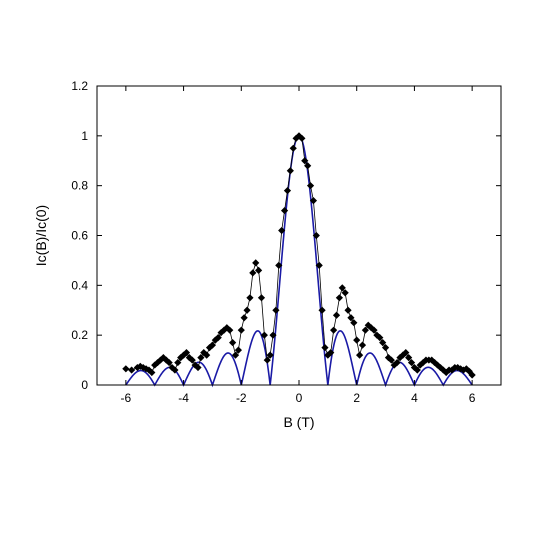  I want to click on y-tick-label: 0.2, so click(79, 335).